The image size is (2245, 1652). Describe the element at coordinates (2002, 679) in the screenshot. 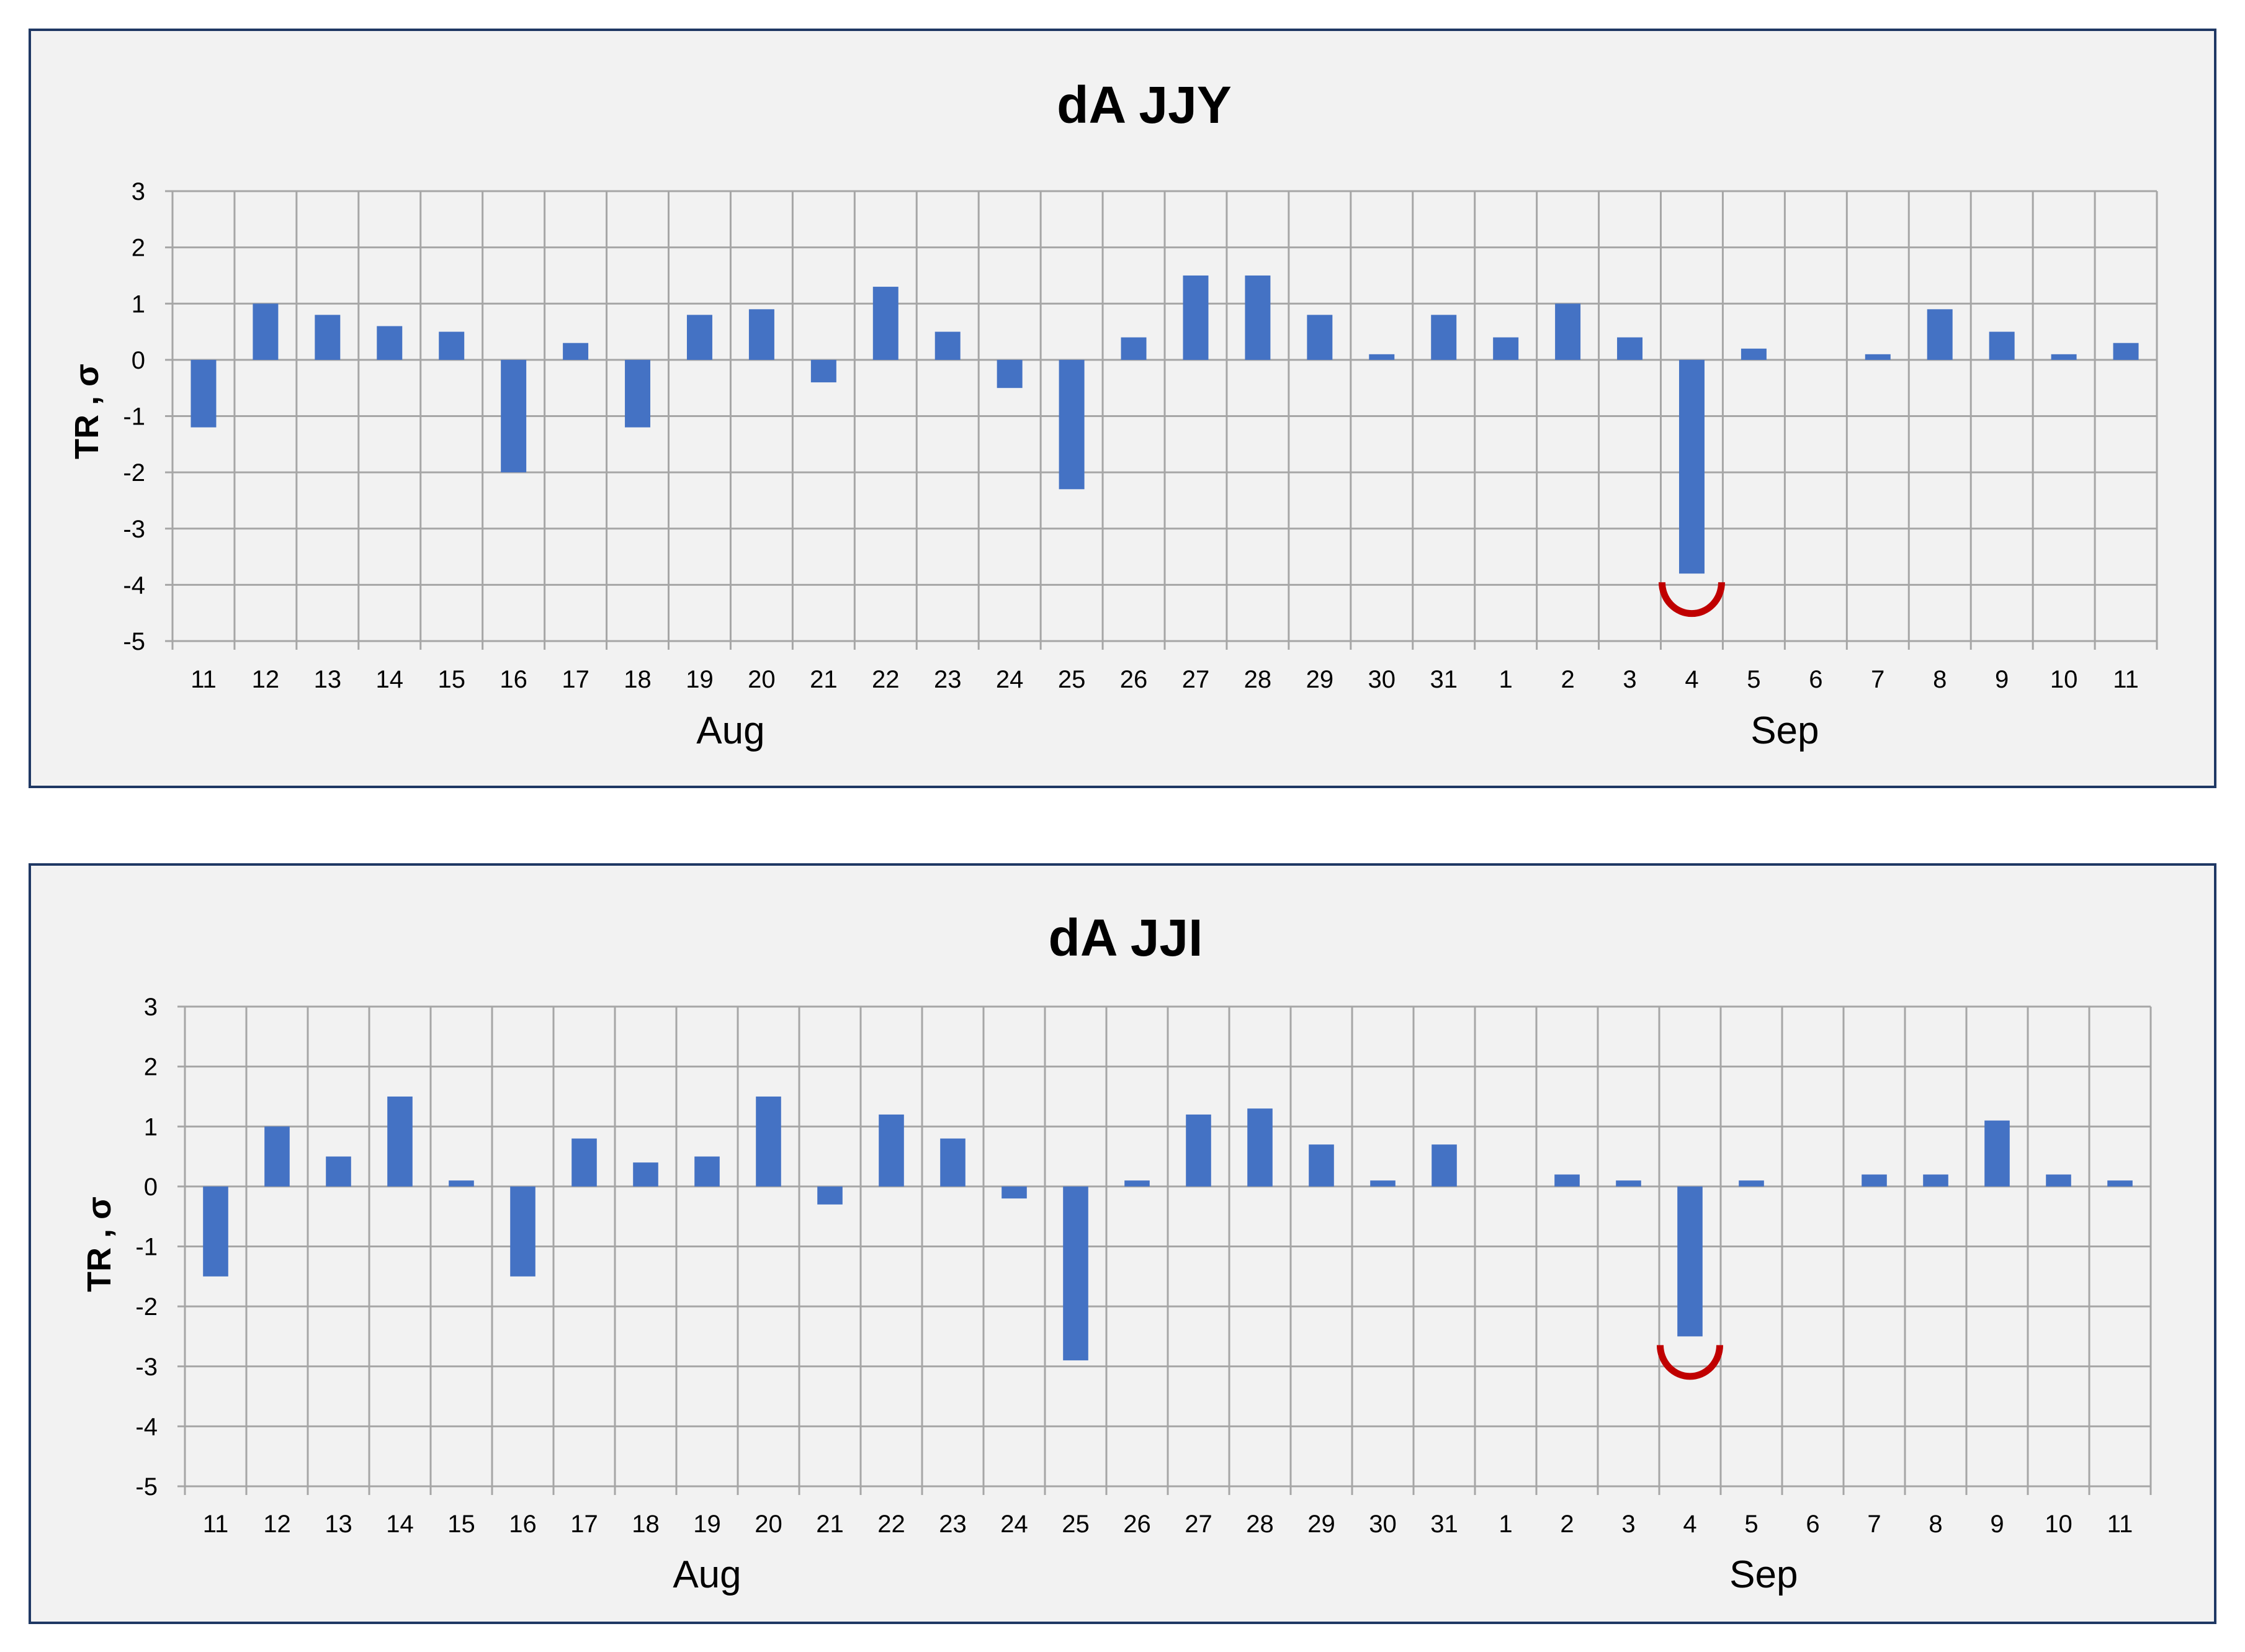

I see `x-tick-label: 9` at that location.